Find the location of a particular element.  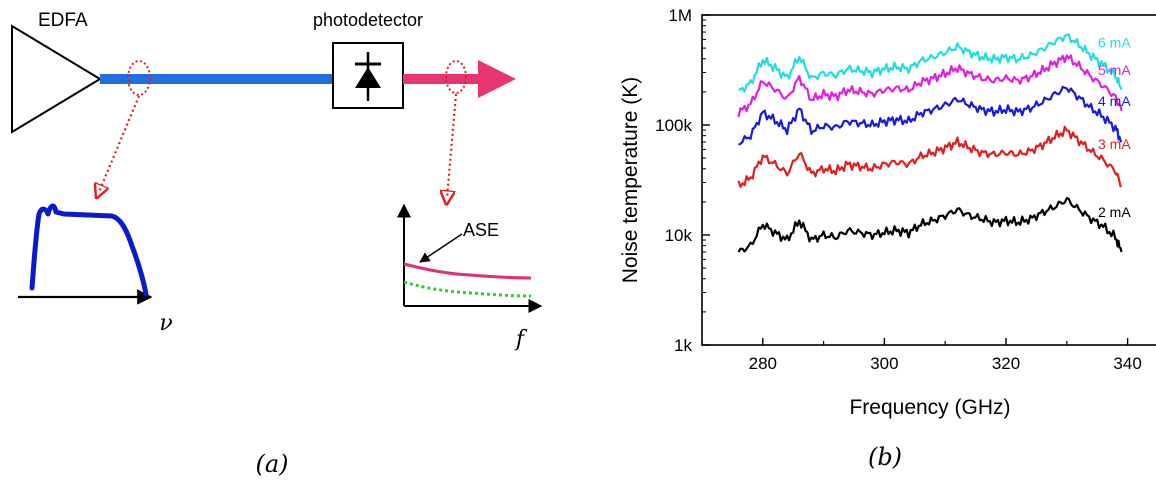

ase-label: ASE is located at coordinates (481, 230).